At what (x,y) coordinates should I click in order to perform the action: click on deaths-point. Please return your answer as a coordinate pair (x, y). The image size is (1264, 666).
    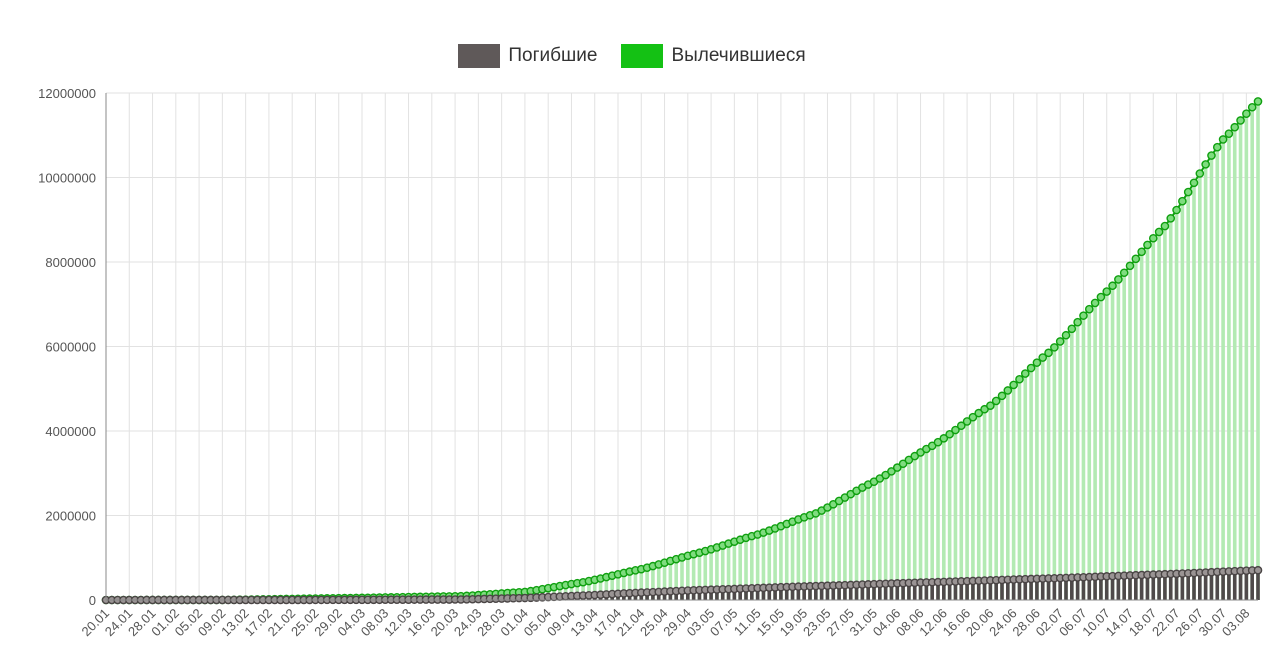
    Looking at the image, I should click on (1258, 570).